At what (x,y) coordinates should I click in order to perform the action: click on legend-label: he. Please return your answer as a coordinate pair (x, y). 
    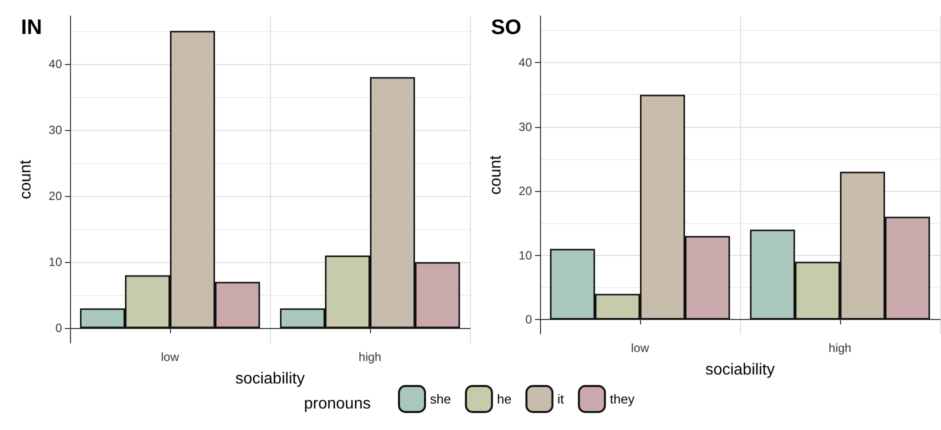
    Looking at the image, I should click on (504, 399).